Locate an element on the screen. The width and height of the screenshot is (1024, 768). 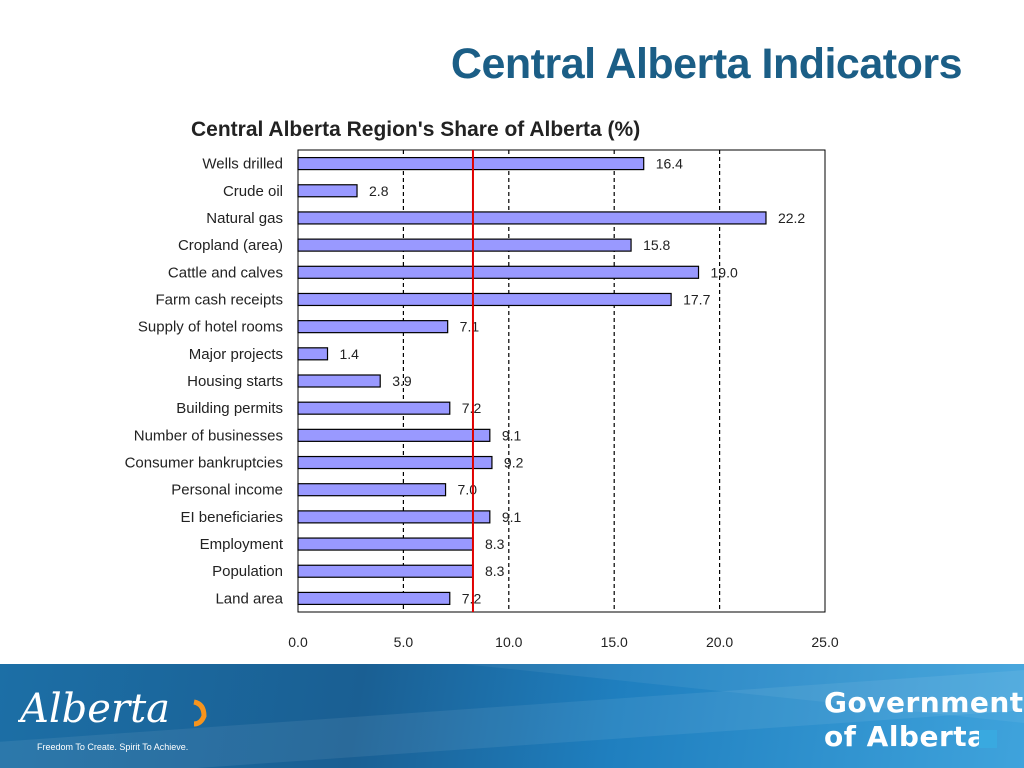
category-label: Crude oil is located at coordinates (253, 191).